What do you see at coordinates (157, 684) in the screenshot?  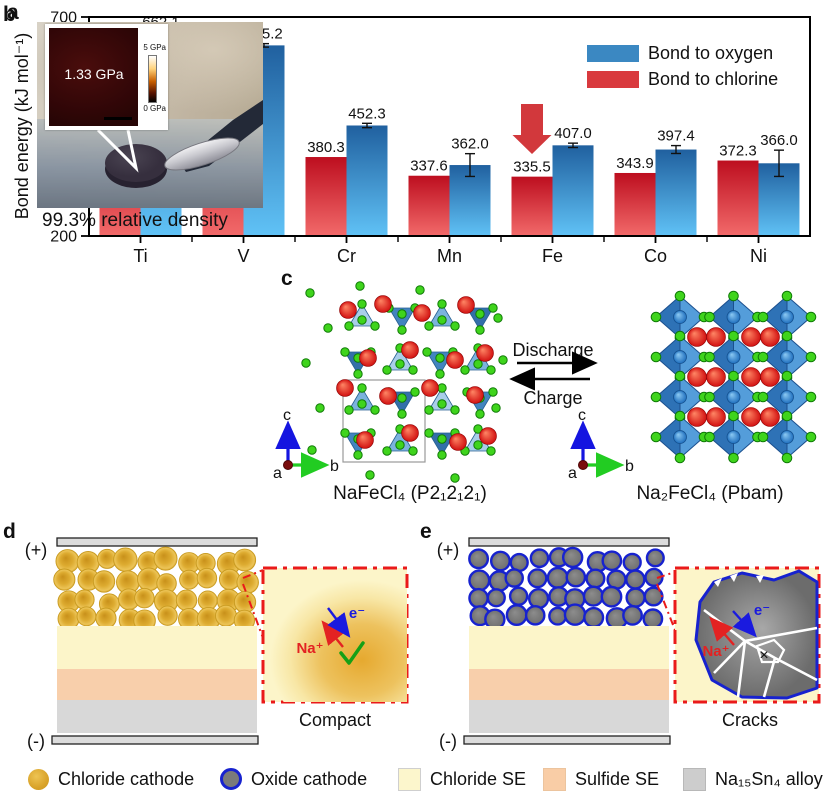 I see `sulfide-se-layer` at bounding box center [157, 684].